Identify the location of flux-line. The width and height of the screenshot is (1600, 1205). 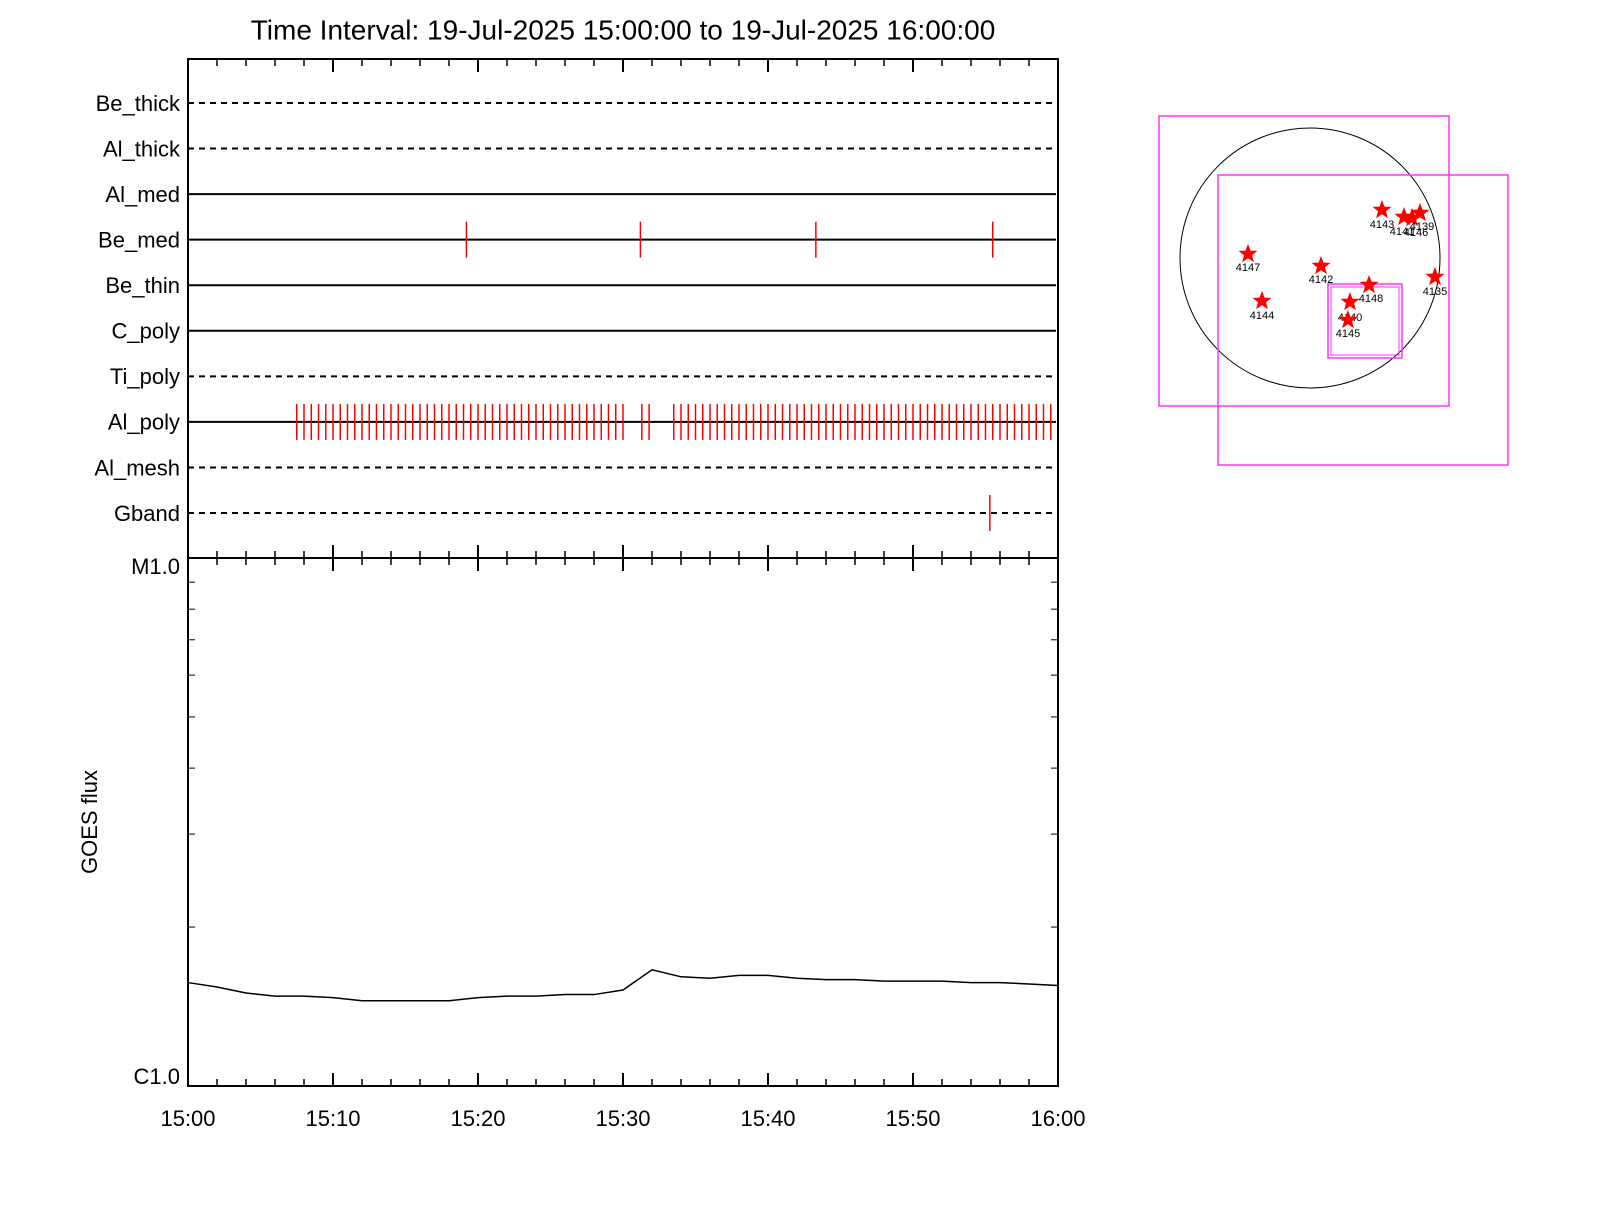
(623, 985).